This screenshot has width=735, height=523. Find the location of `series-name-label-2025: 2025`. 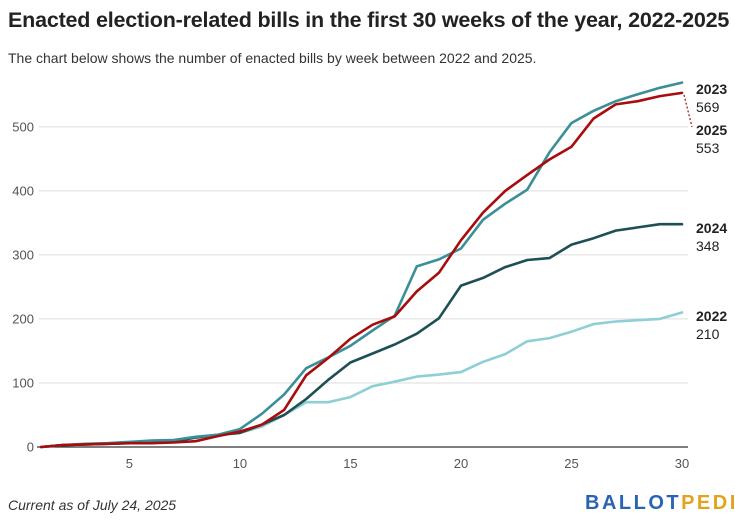

series-name-label-2025: 2025 is located at coordinates (711, 130).